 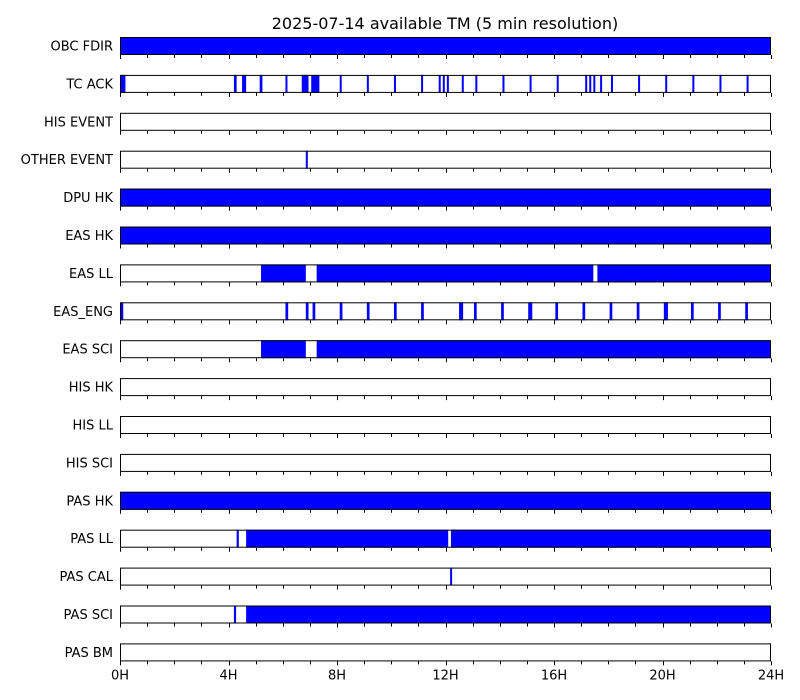 I want to click on row-pas-ll: PAS LL, so click(x=421, y=540).